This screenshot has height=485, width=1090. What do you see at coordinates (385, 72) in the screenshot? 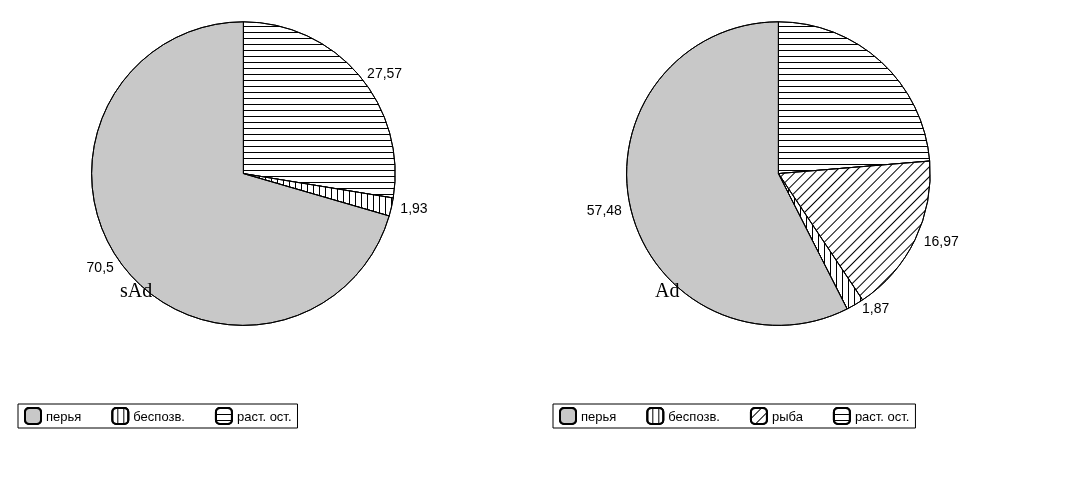
I see `data-label: 27,57` at bounding box center [385, 72].